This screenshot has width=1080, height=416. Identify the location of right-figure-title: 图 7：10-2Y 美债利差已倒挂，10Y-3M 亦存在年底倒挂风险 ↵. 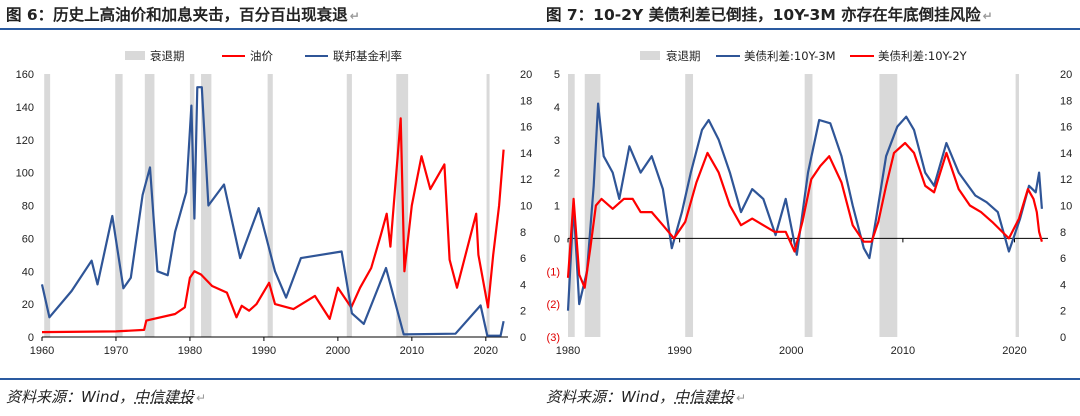
(769, 15).